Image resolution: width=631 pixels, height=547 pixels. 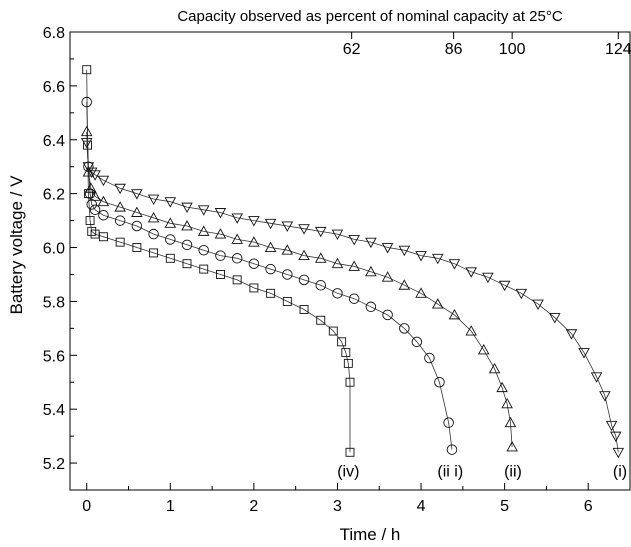 I want to click on curve-label: (ii), so click(x=513, y=472).